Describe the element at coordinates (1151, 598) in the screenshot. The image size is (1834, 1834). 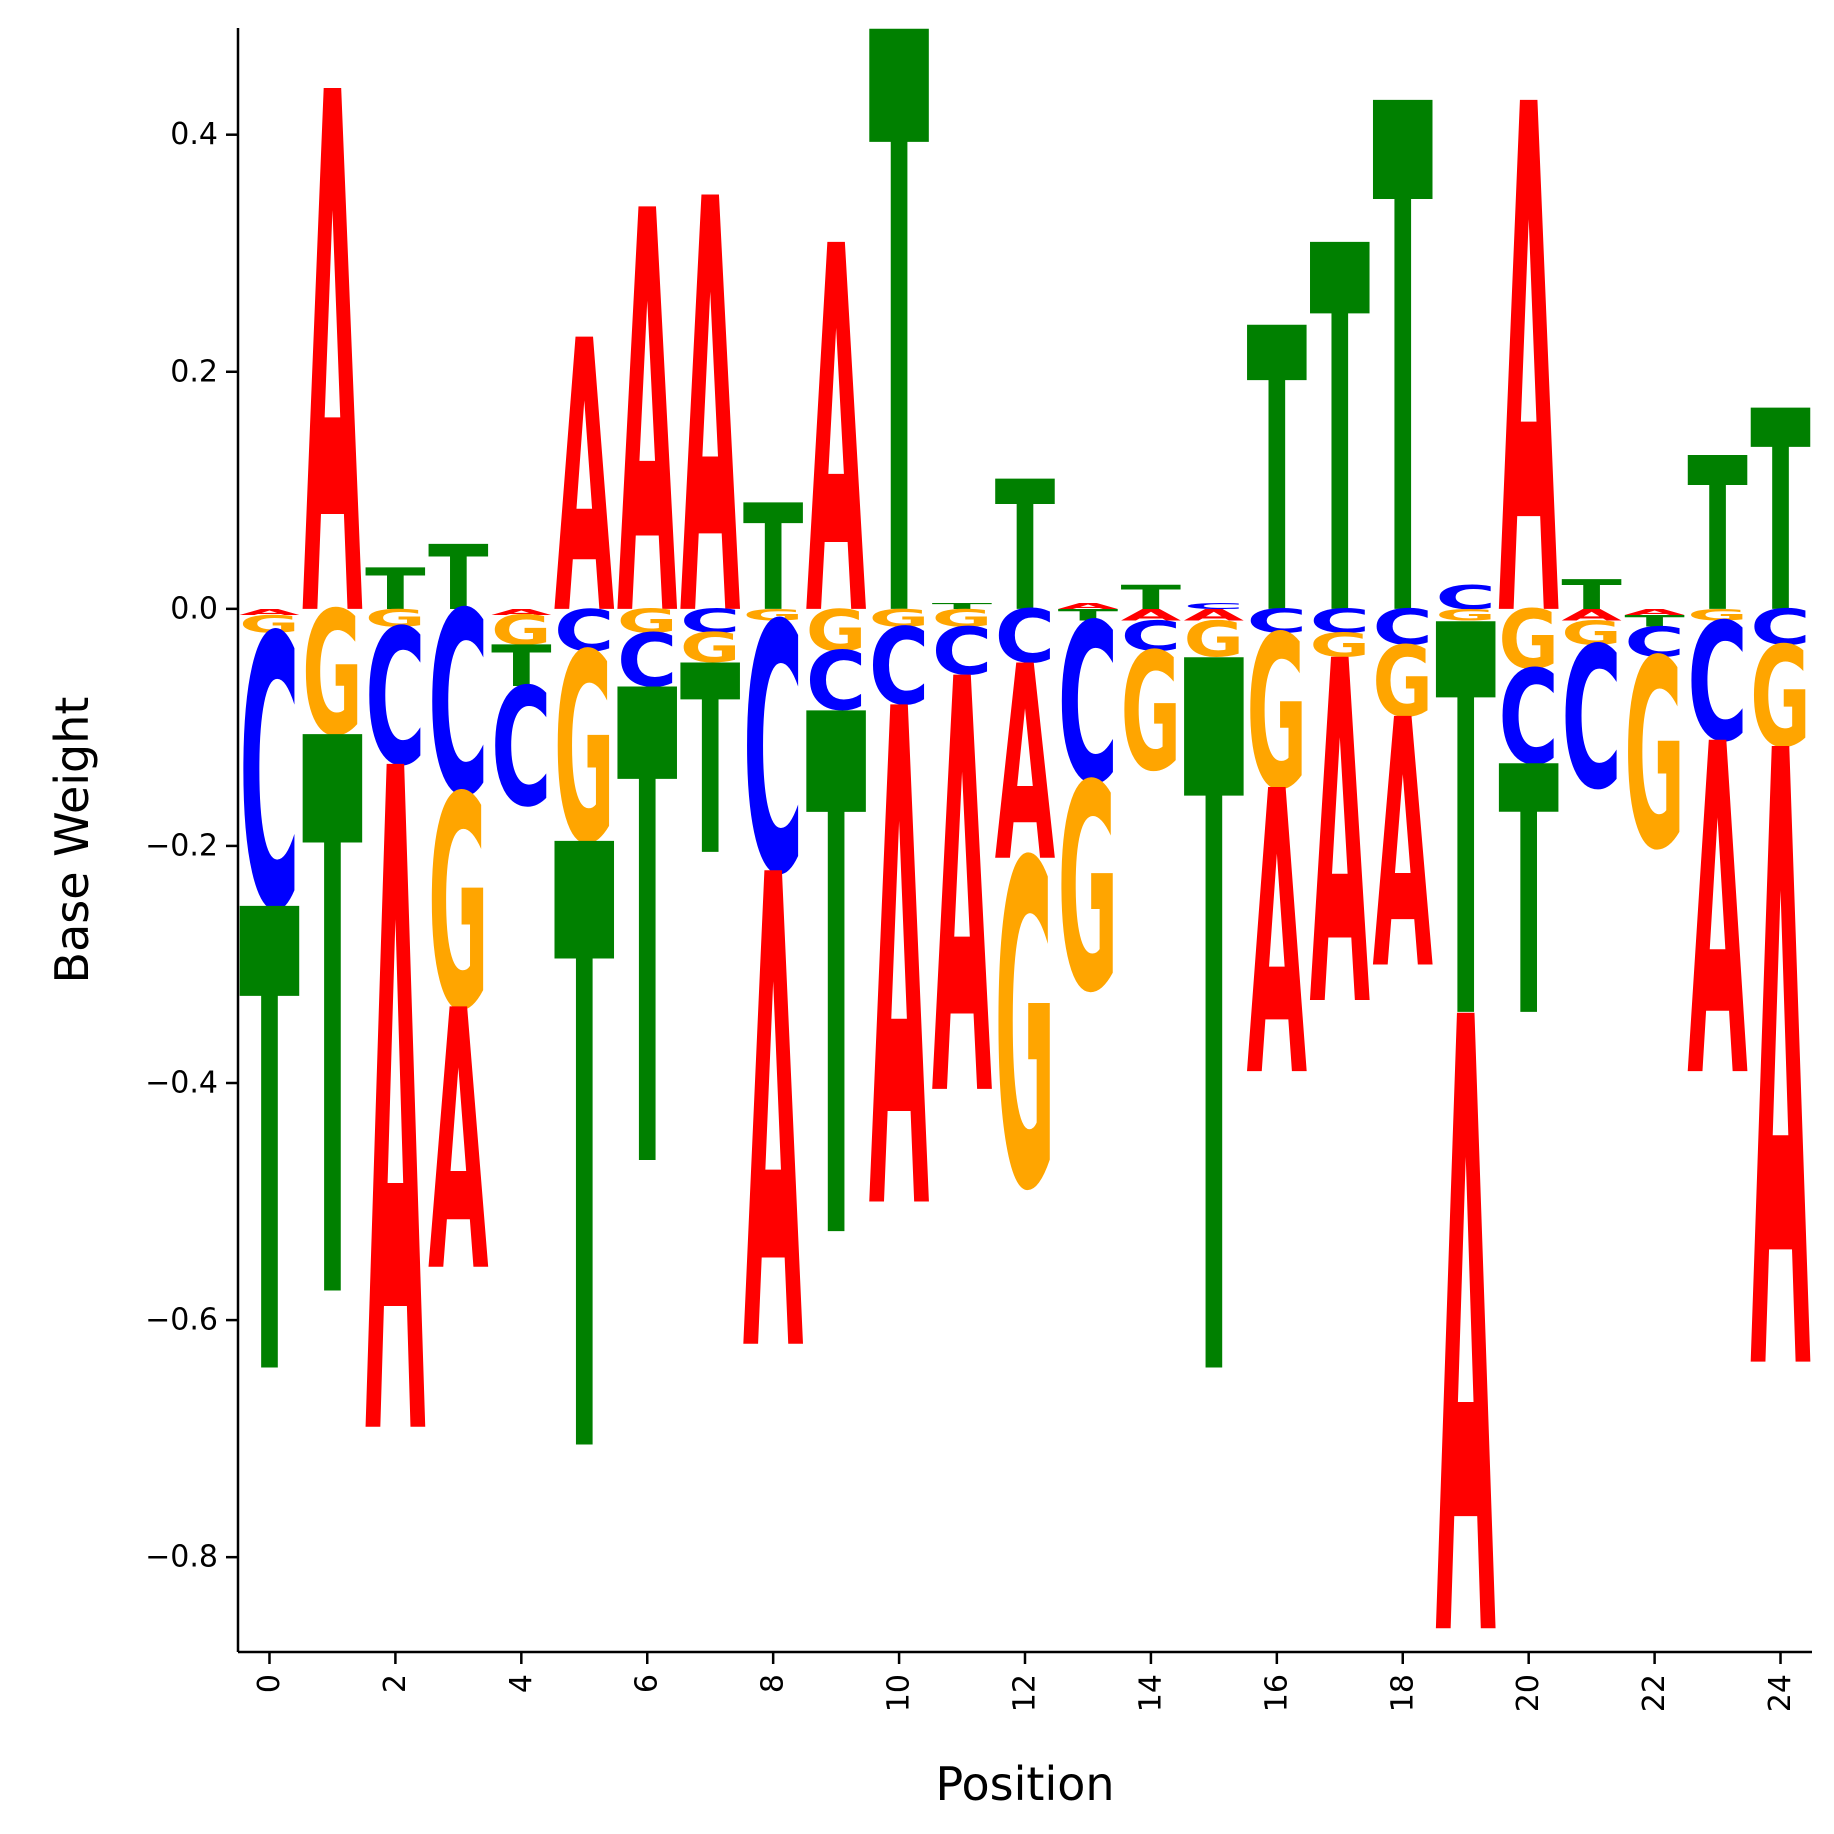
I see `logo-letter-T-pos-14: T` at that location.